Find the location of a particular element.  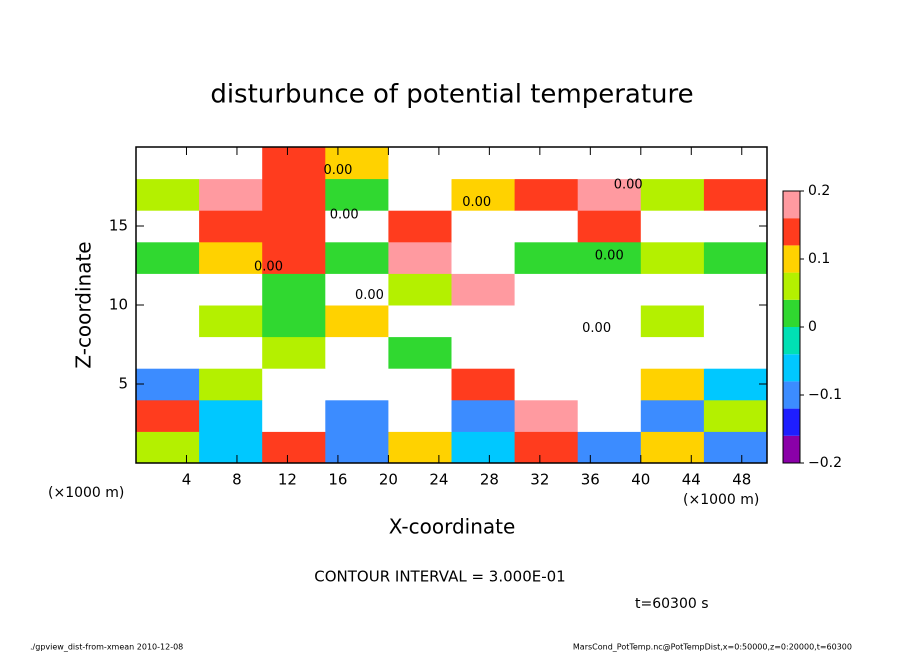

x-tick-label: 28 is located at coordinates (489, 480).